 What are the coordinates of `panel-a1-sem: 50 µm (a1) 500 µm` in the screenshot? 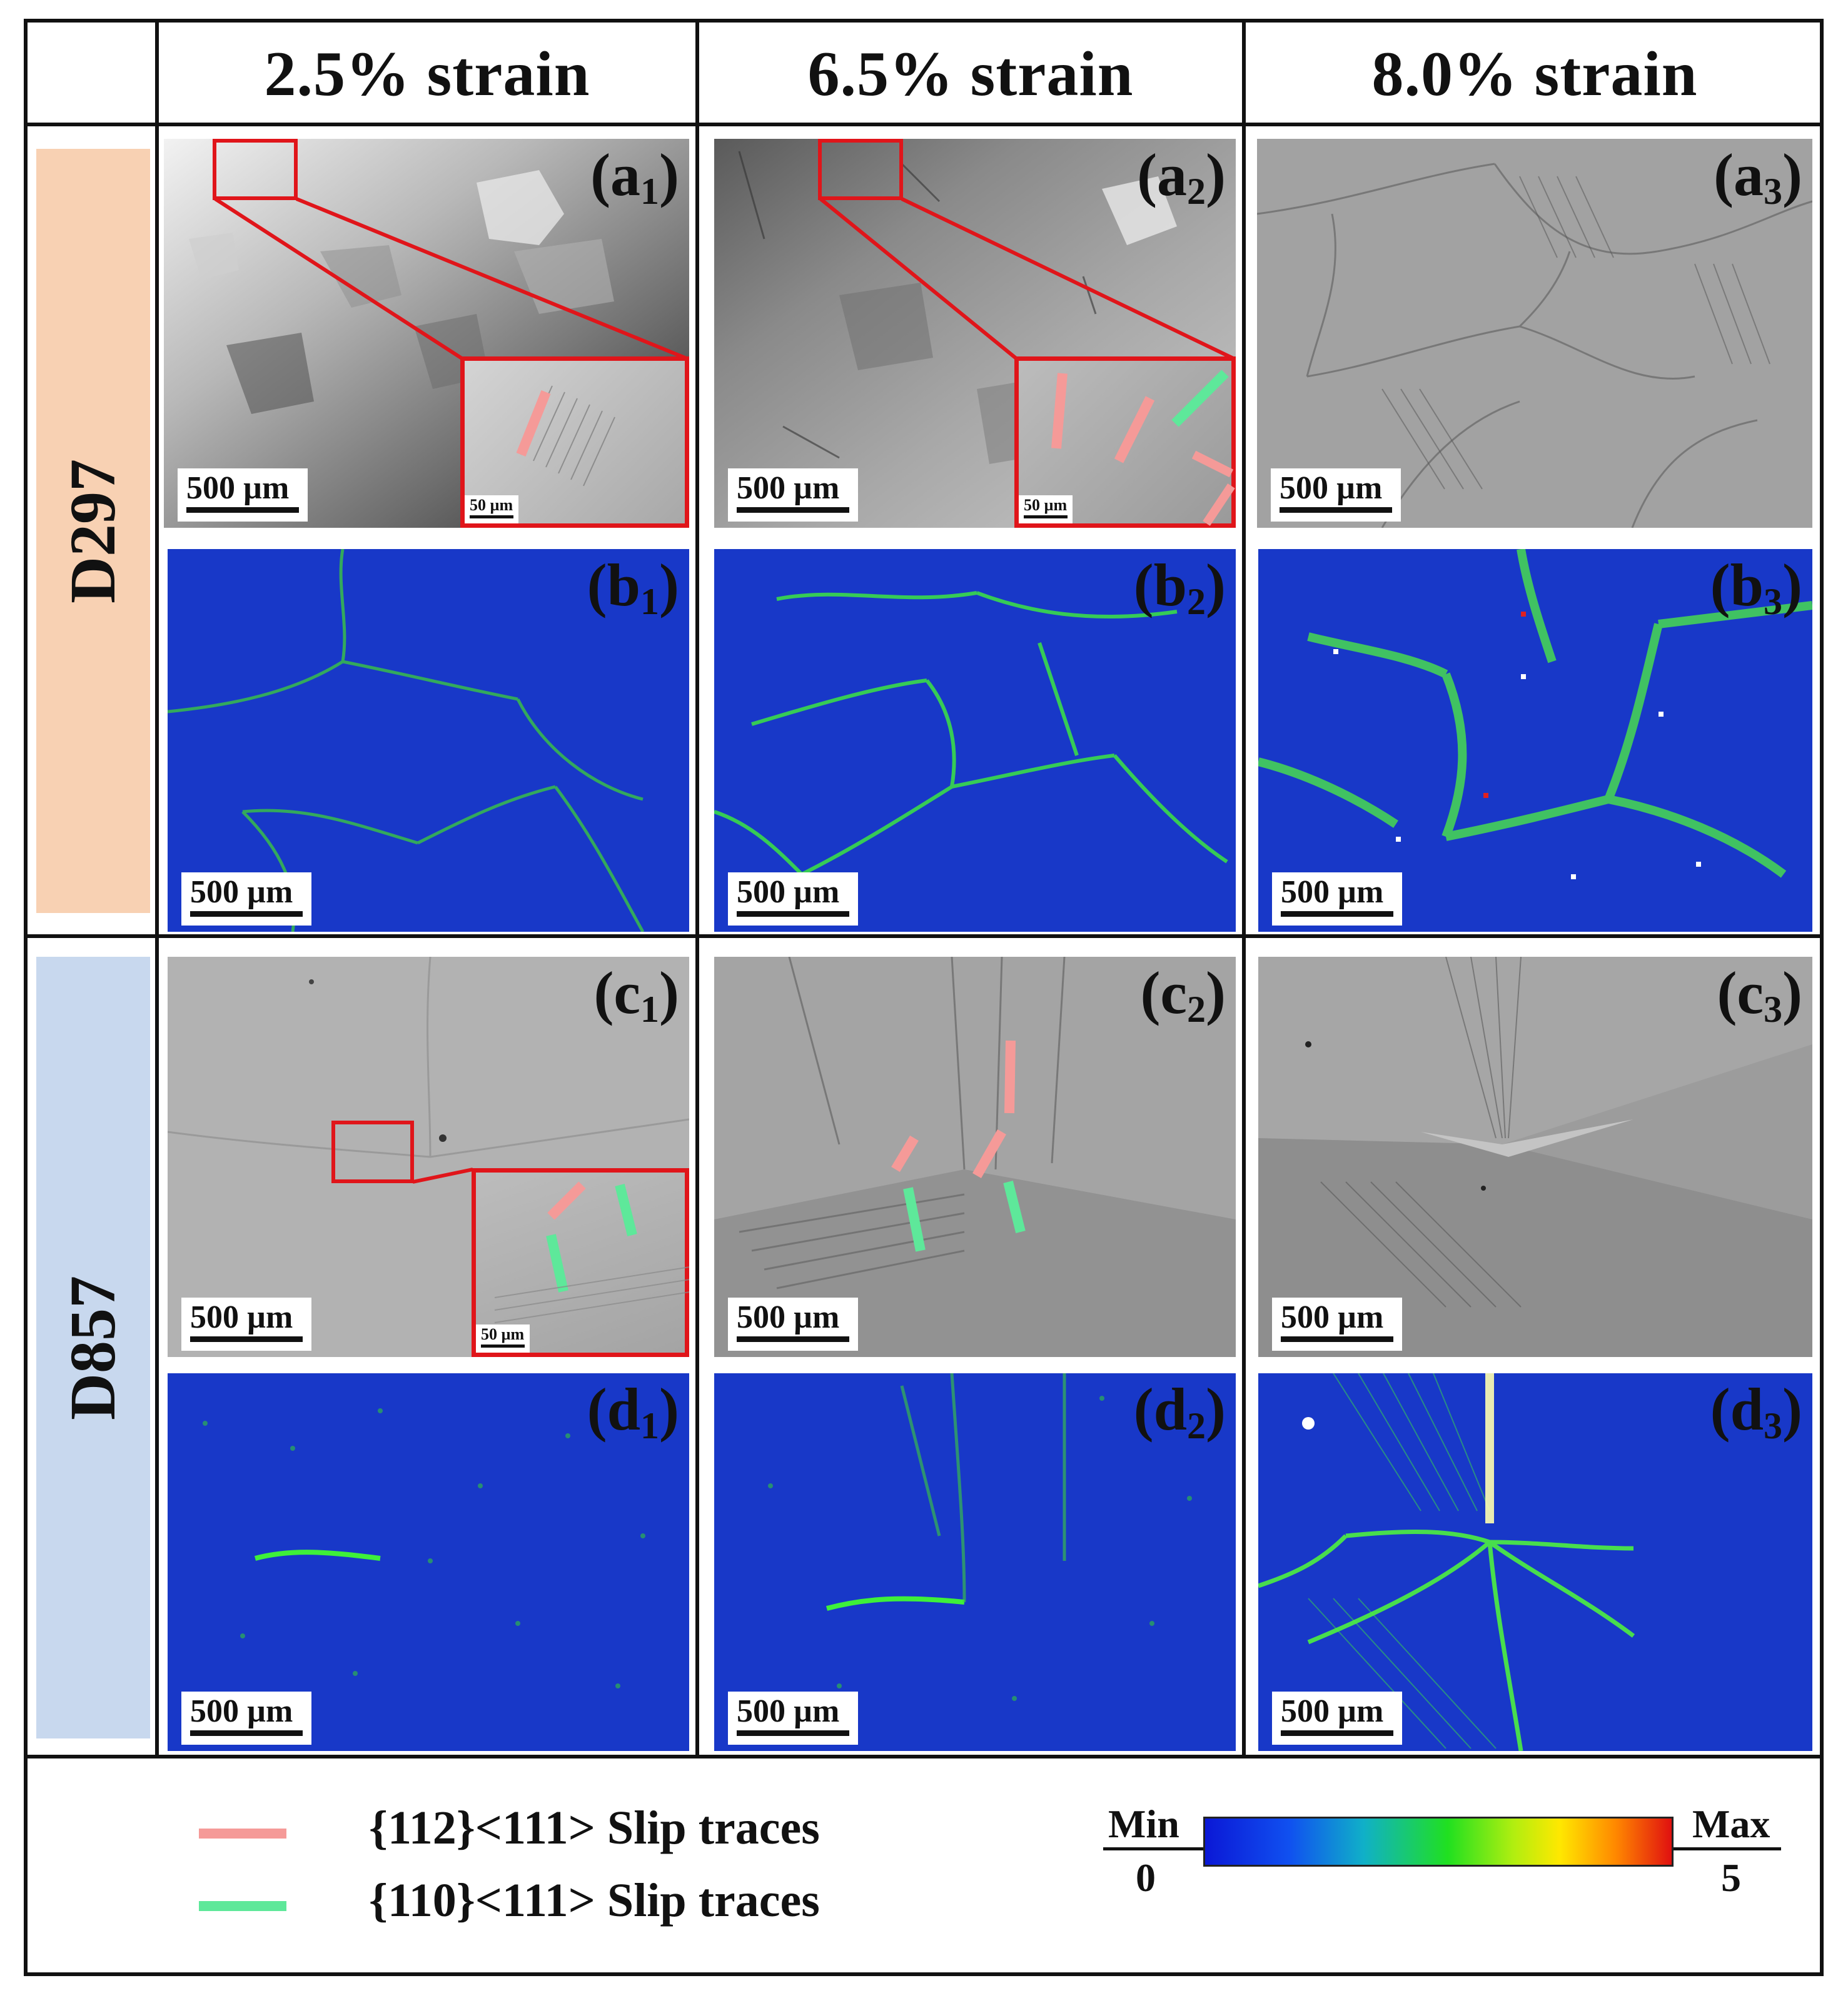 It's located at (427, 334).